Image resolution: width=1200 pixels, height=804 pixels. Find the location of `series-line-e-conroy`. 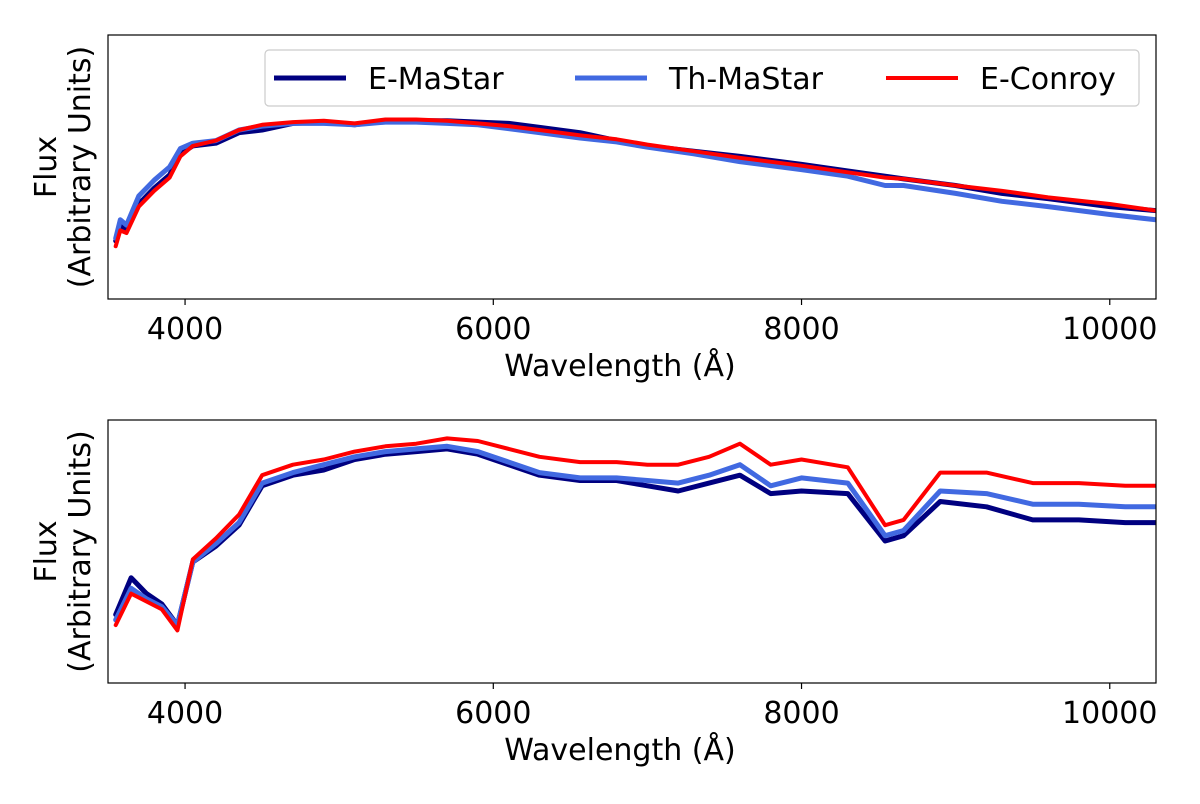

series-line-e-conroy is located at coordinates (636, 183).